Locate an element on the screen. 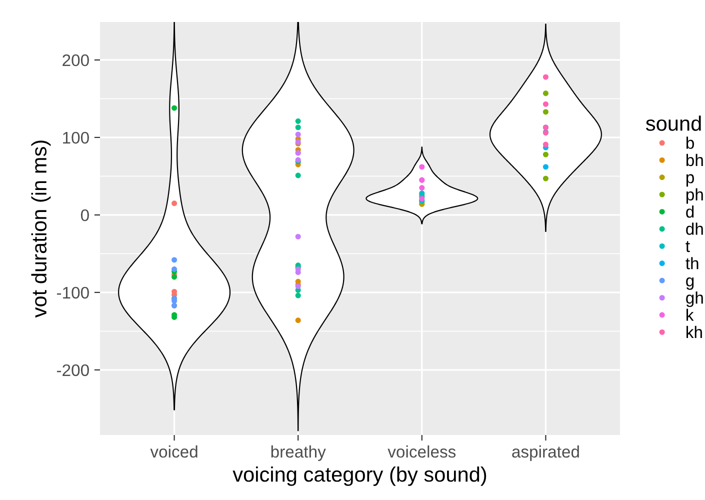 This screenshot has width=705, height=500. x-tick-label: breathy is located at coordinates (298, 453).